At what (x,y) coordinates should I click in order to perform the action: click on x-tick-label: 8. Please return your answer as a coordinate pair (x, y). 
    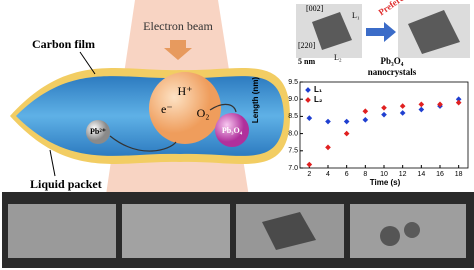
    Looking at the image, I should click on (365, 174).